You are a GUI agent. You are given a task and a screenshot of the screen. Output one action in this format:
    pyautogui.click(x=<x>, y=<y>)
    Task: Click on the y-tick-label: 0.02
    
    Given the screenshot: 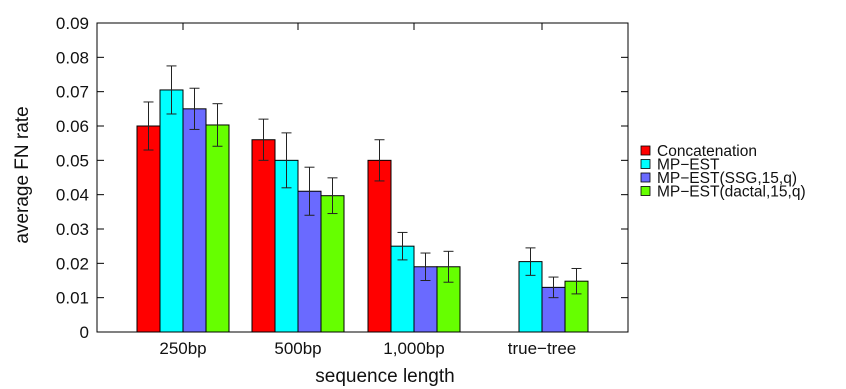 What is the action you would take?
    pyautogui.click(x=72, y=263)
    